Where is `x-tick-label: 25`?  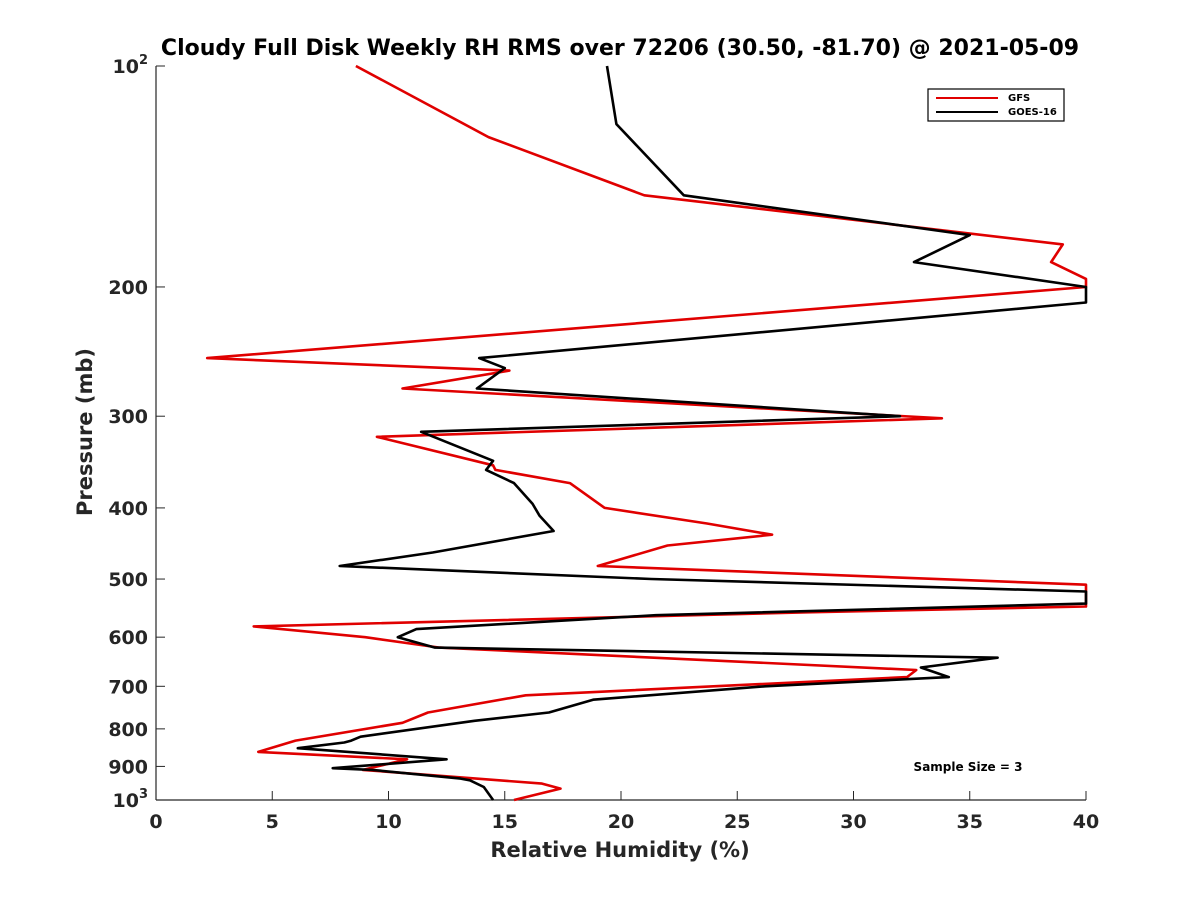
x-tick-label: 25 is located at coordinates (737, 822).